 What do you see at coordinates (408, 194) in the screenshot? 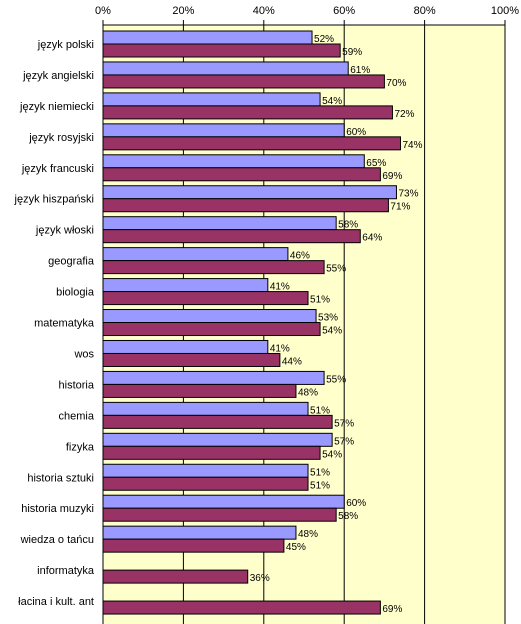
I see `data-label: 73%` at bounding box center [408, 194].